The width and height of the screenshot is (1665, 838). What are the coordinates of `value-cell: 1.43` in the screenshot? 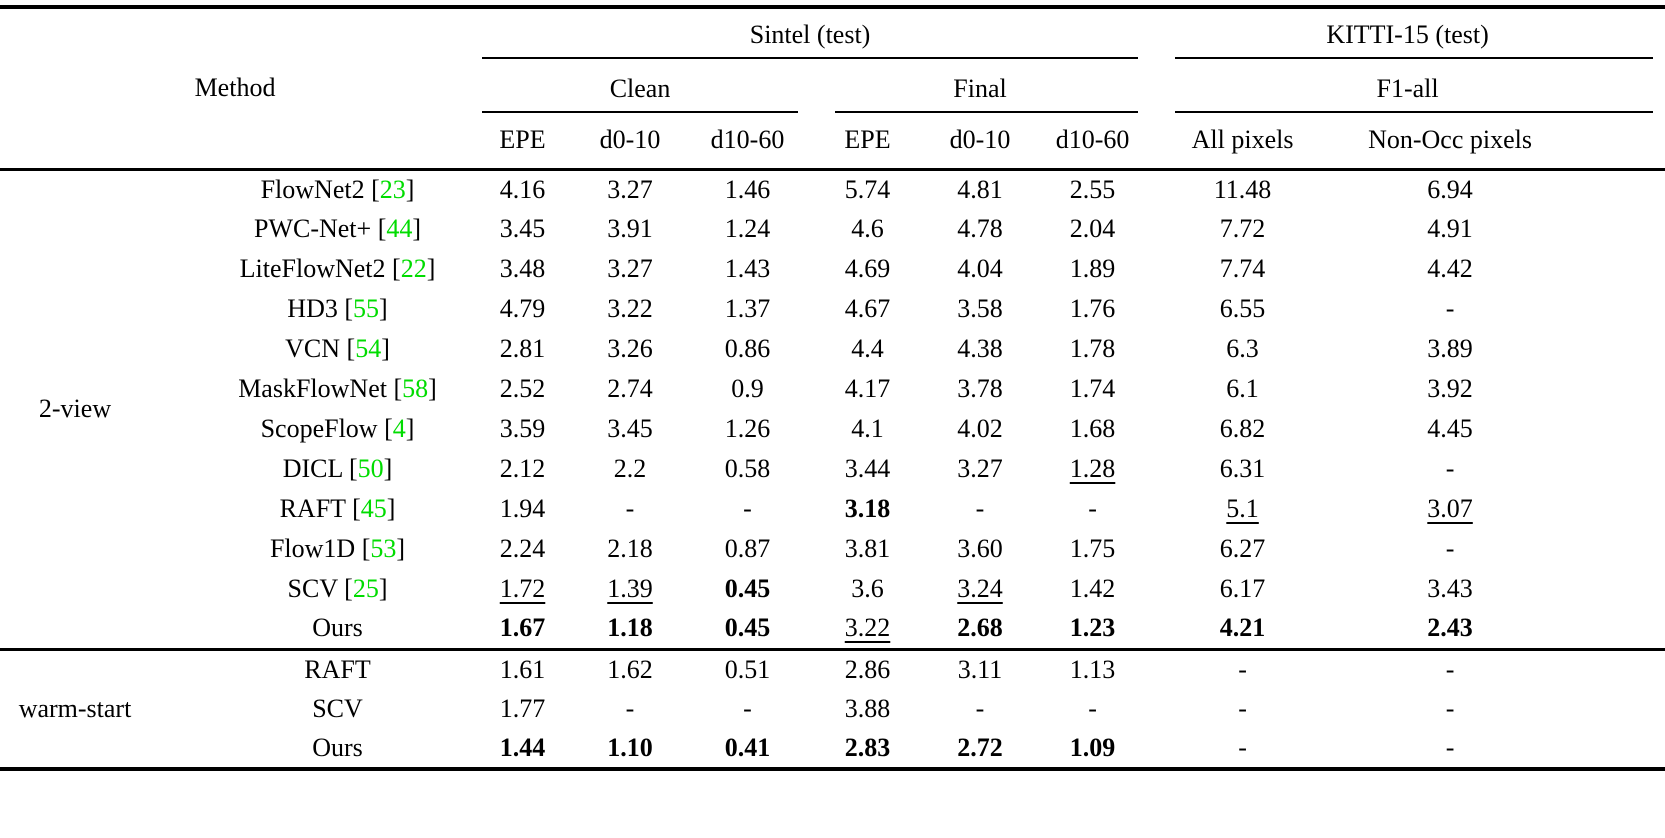 It's located at (747, 269).